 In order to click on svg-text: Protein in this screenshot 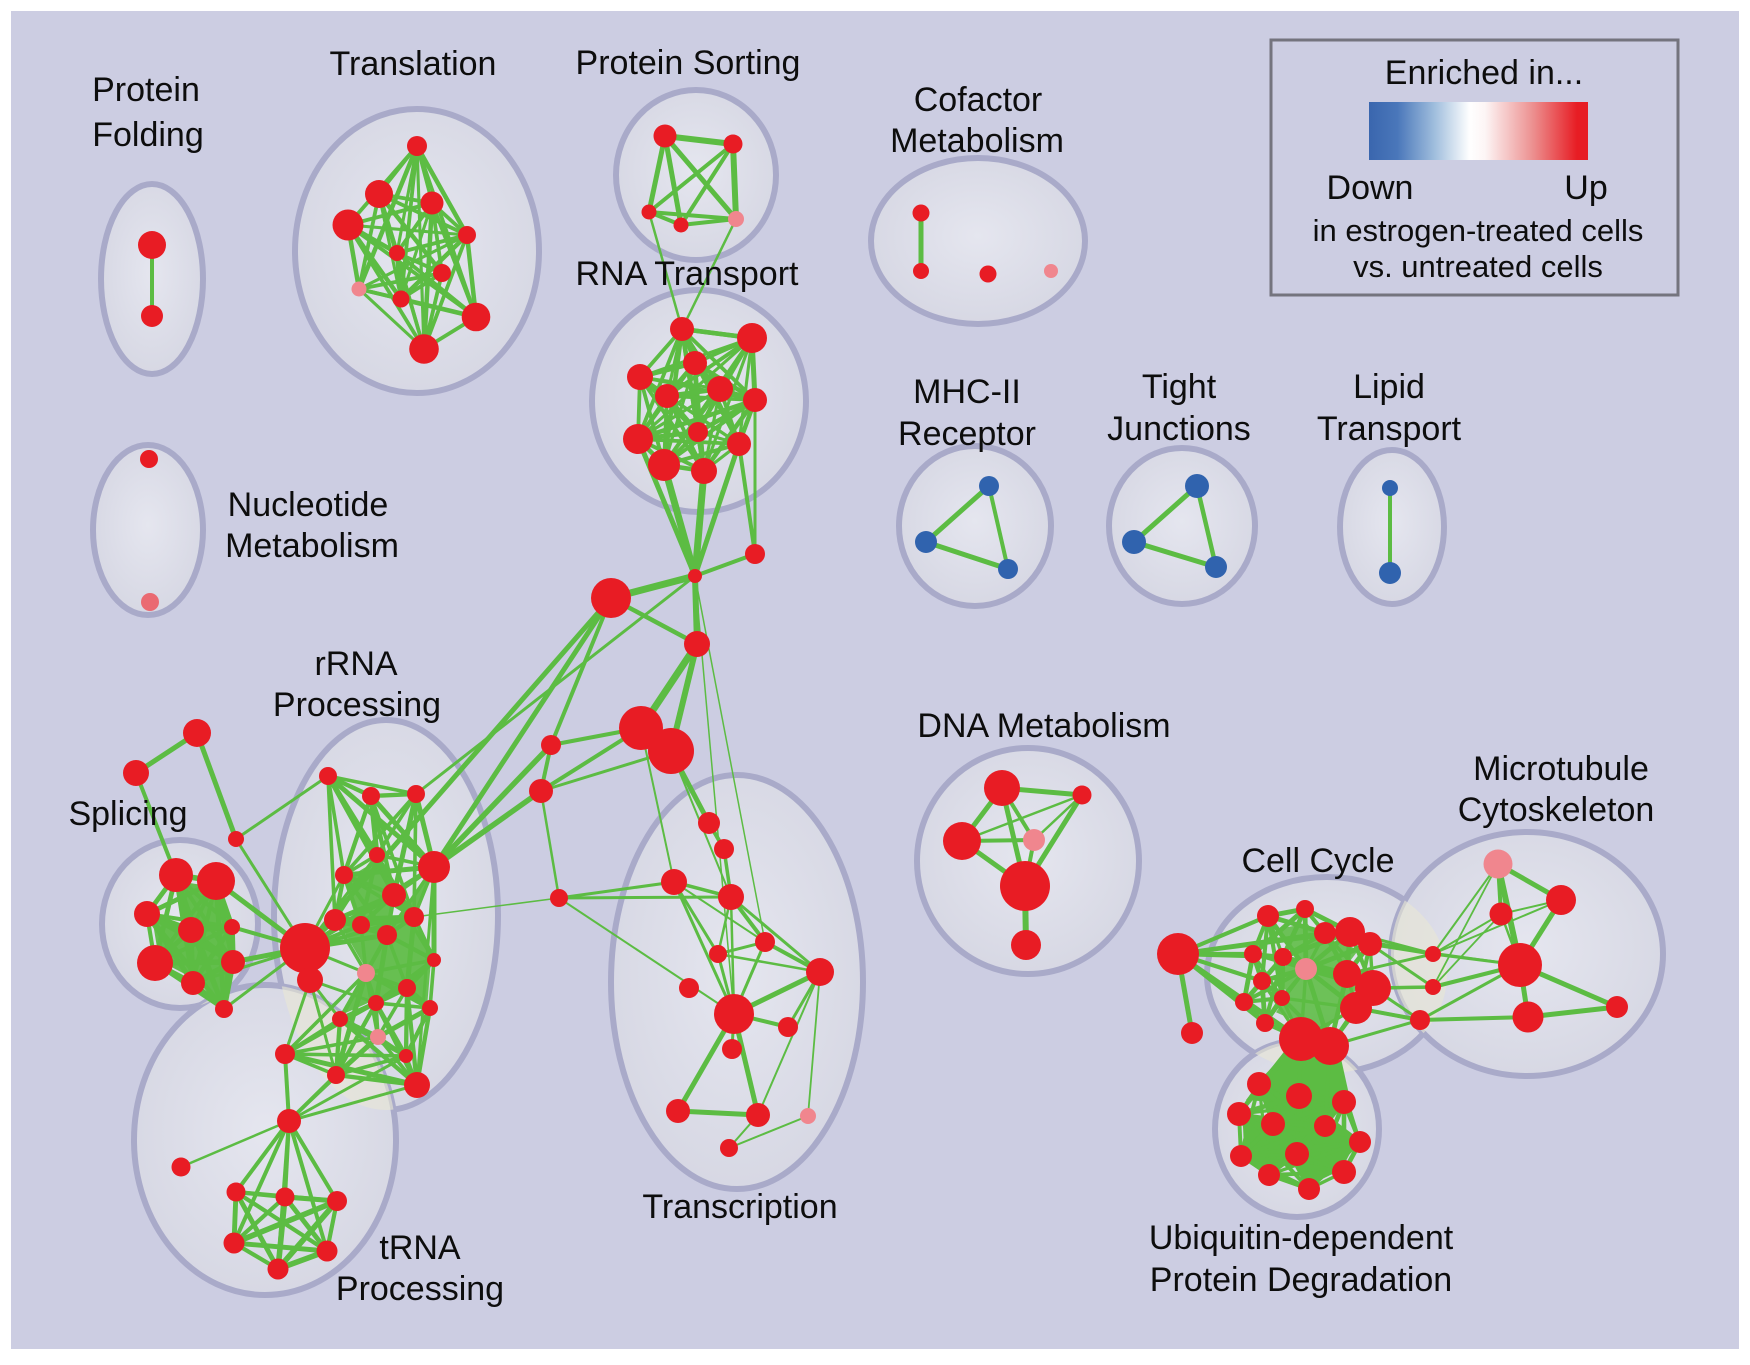, I will do `click(146, 90)`.